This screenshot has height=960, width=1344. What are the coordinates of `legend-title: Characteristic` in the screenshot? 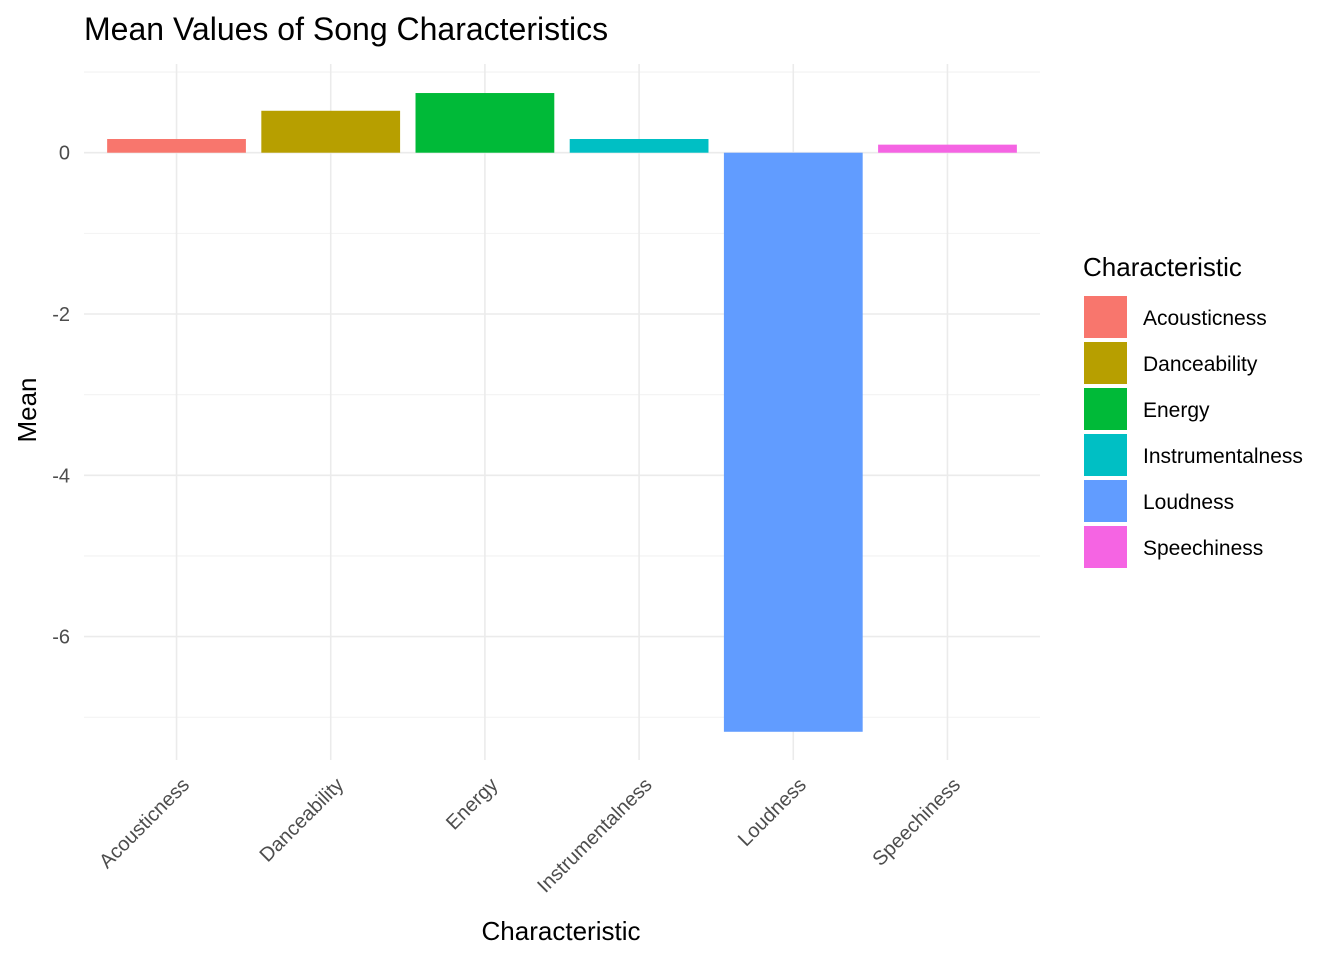 It's located at (1162, 267).